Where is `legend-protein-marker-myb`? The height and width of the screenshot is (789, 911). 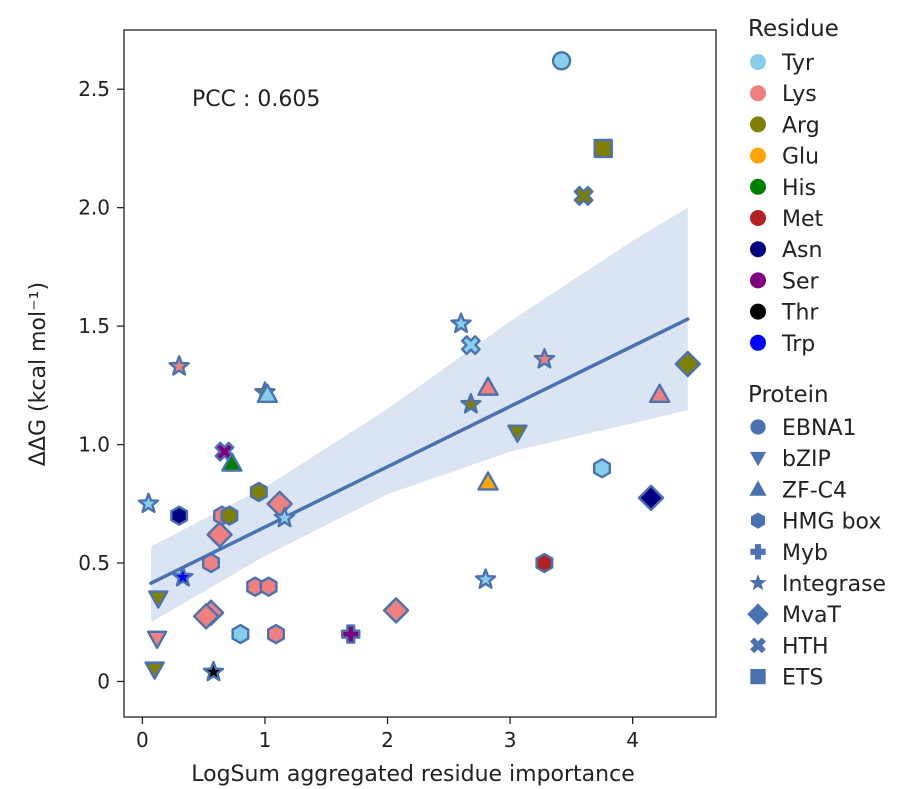
legend-protein-marker-myb is located at coordinates (758, 552).